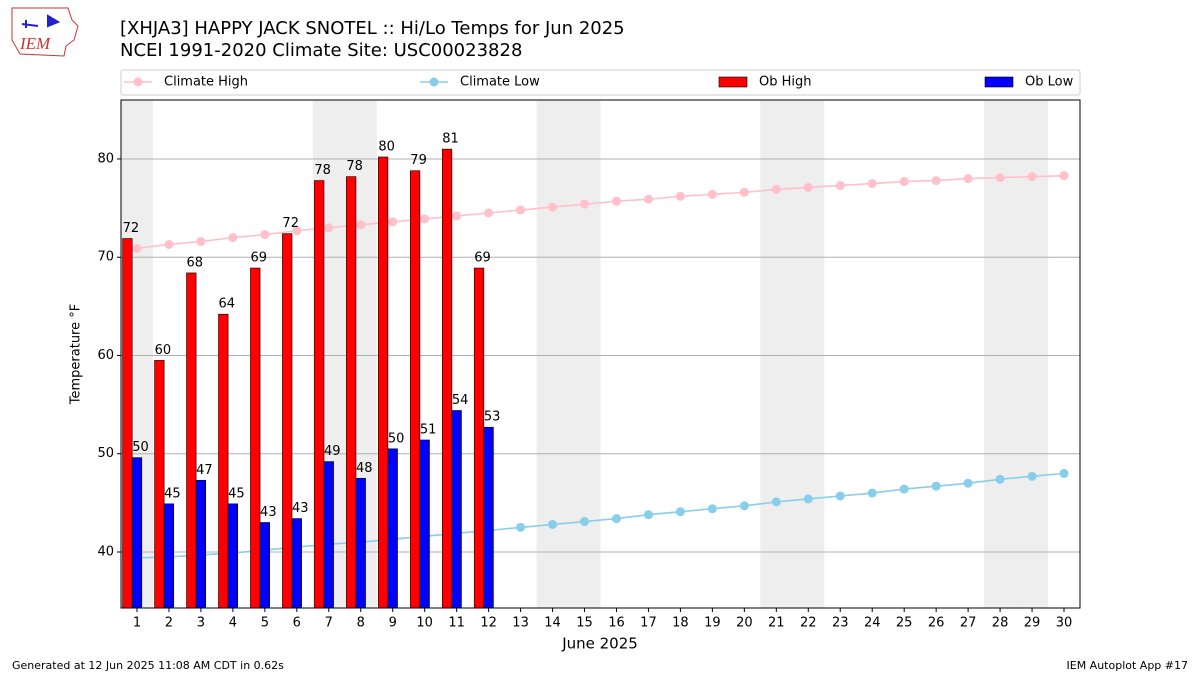 The image size is (1200, 675). I want to click on x-tick-label: 9, so click(393, 623).